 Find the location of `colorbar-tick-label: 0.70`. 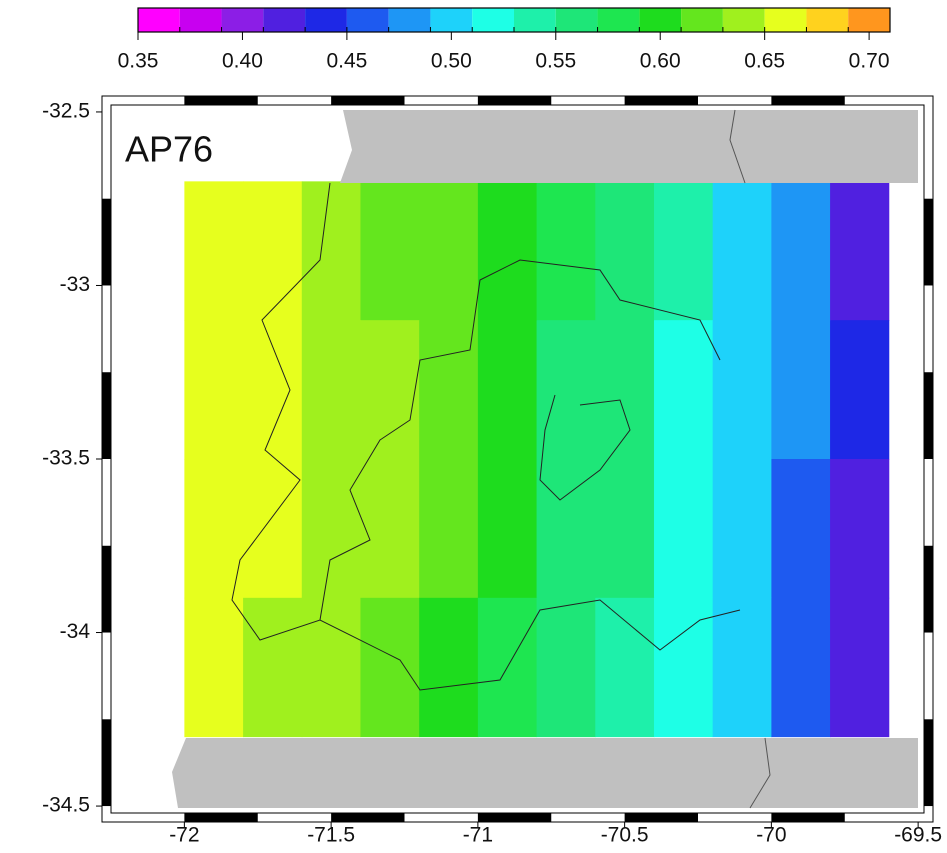

colorbar-tick-label: 0.70 is located at coordinates (869, 61).